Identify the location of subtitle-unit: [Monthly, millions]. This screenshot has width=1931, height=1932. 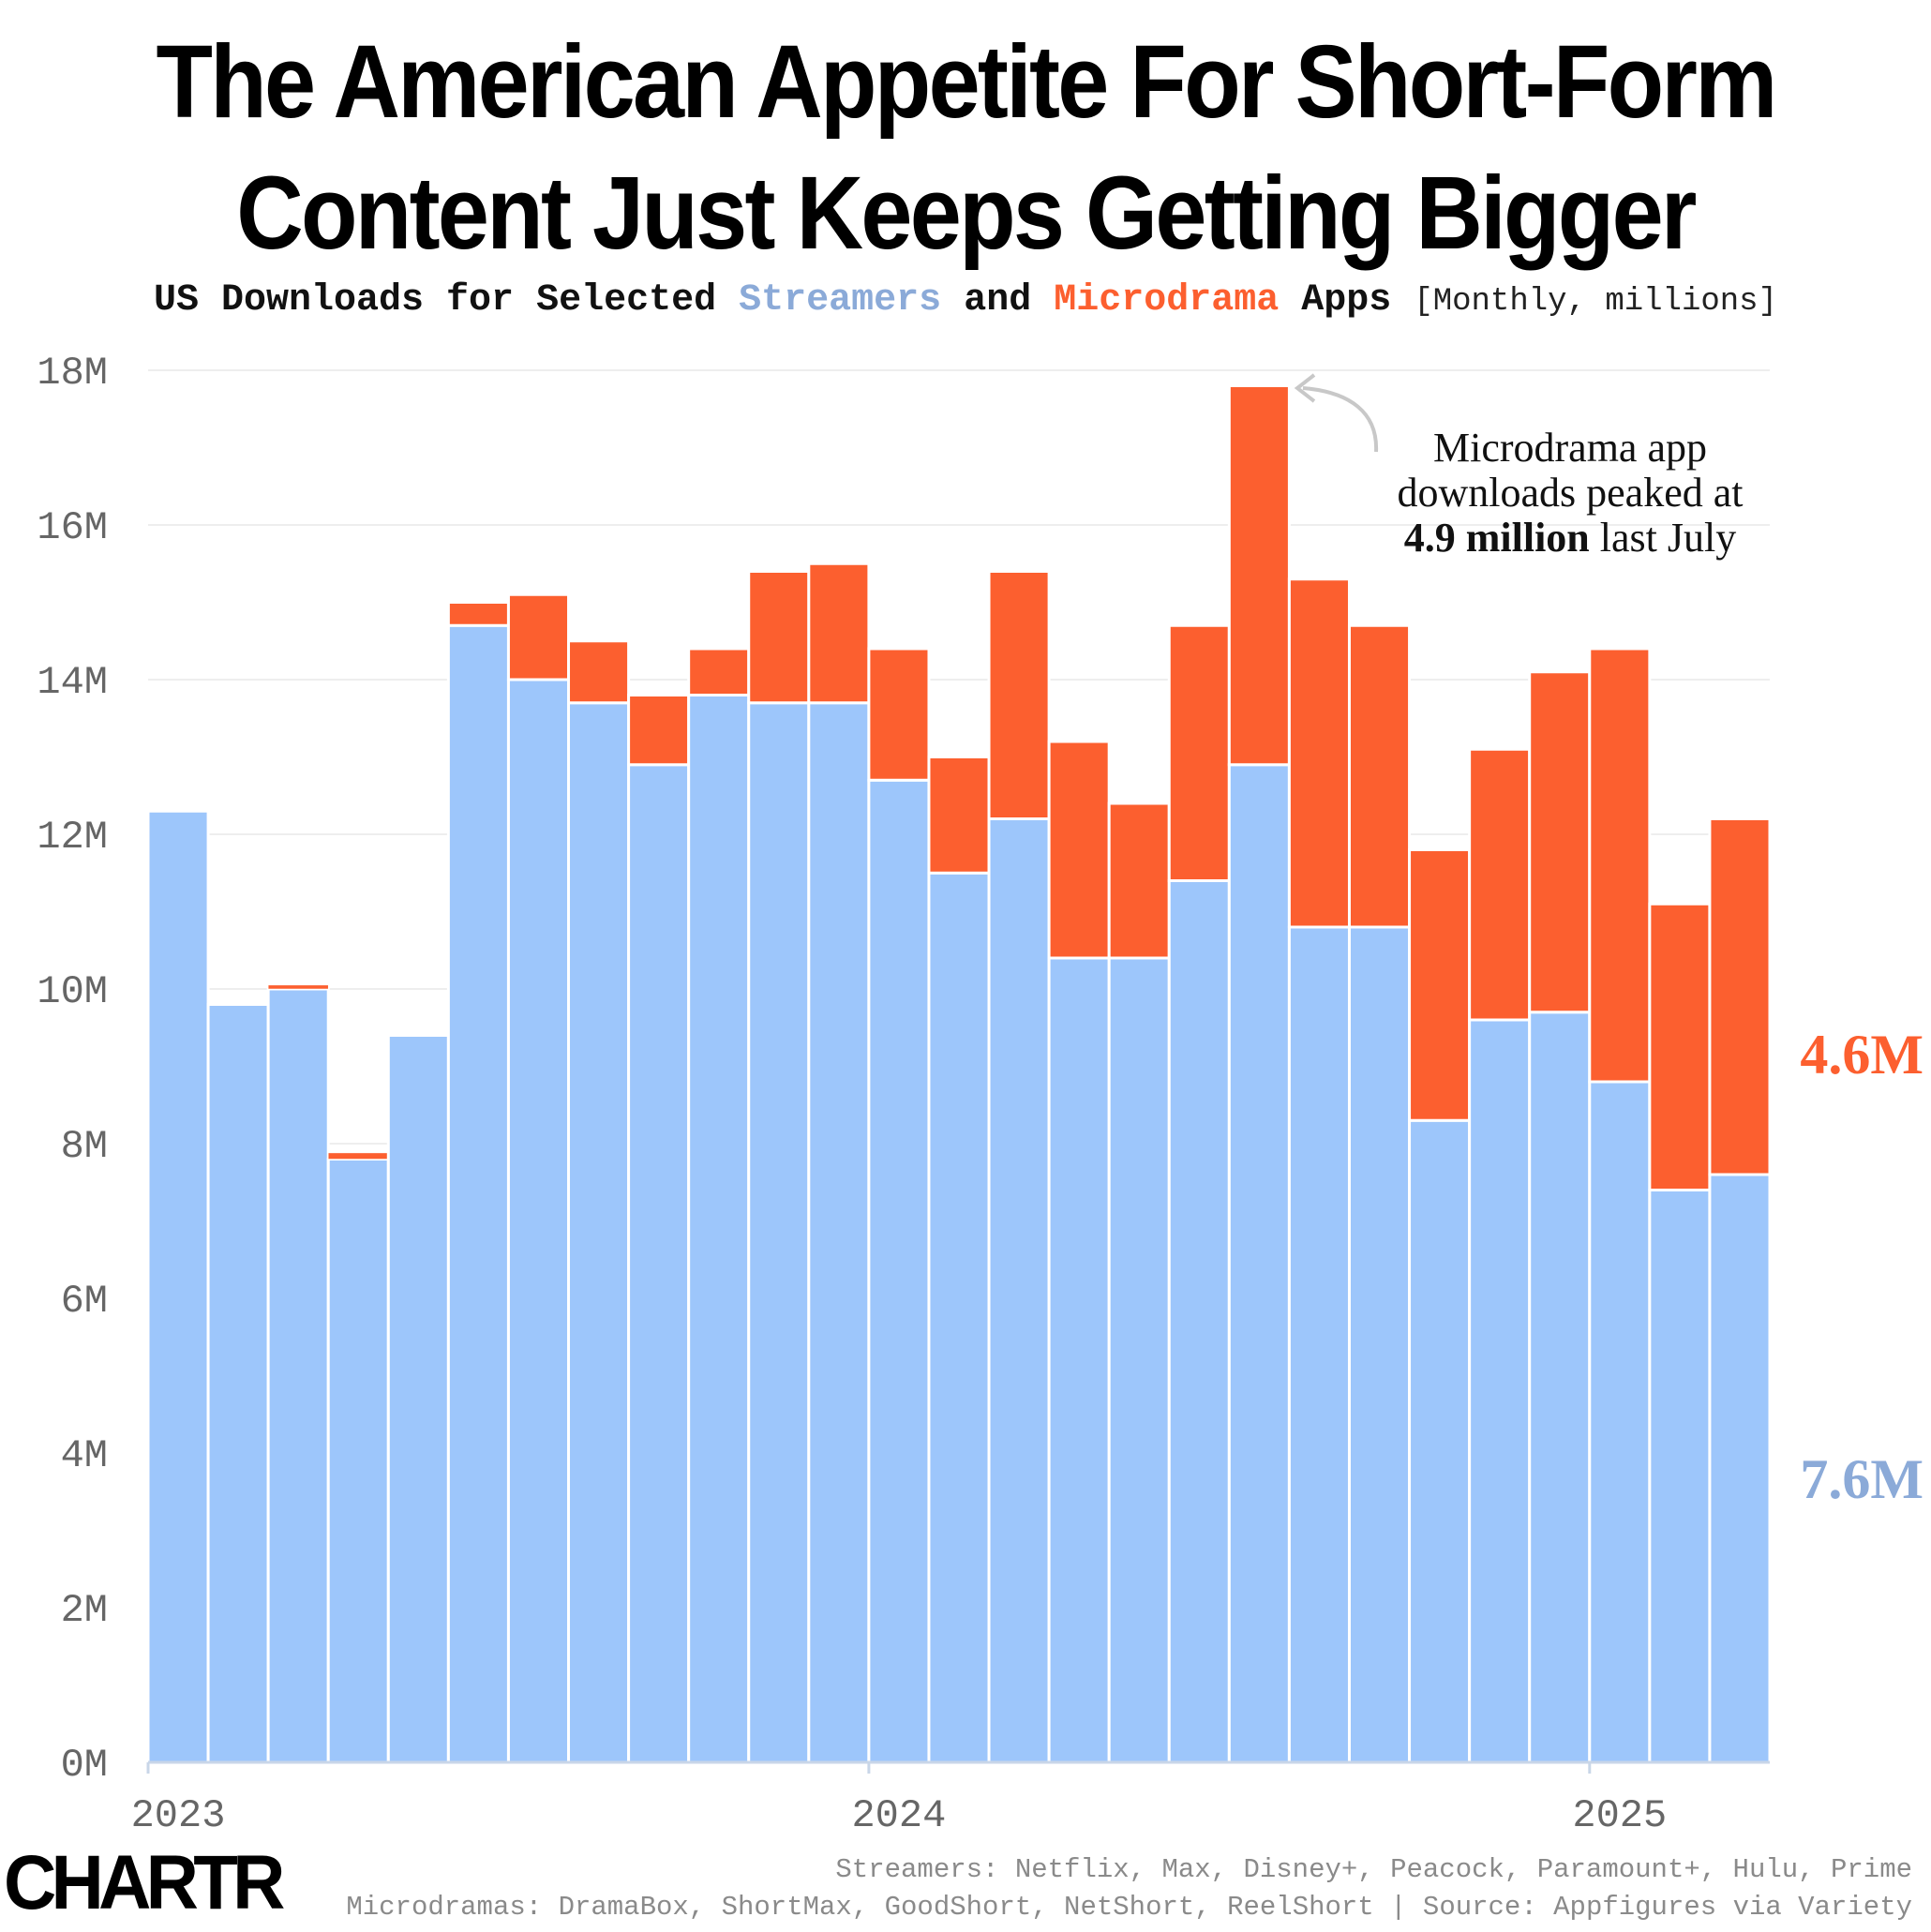
(1595, 302).